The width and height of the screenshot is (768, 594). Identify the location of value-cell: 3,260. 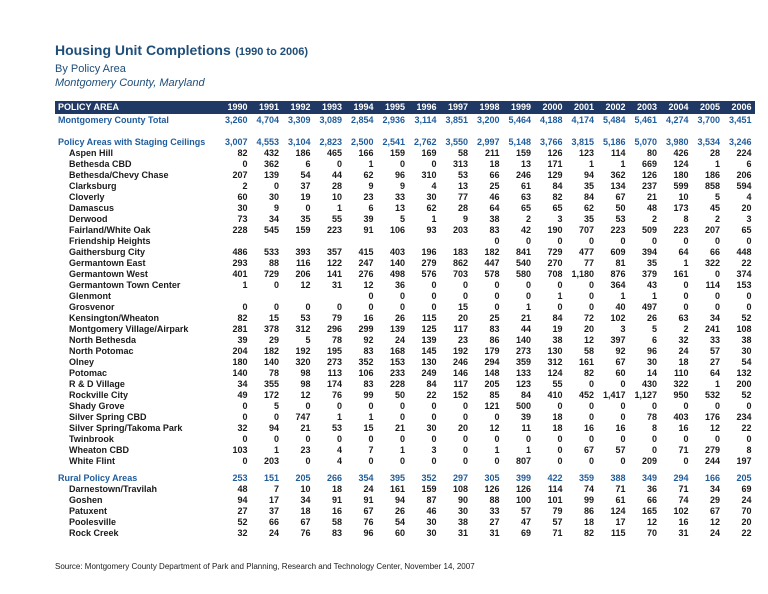
(236, 120).